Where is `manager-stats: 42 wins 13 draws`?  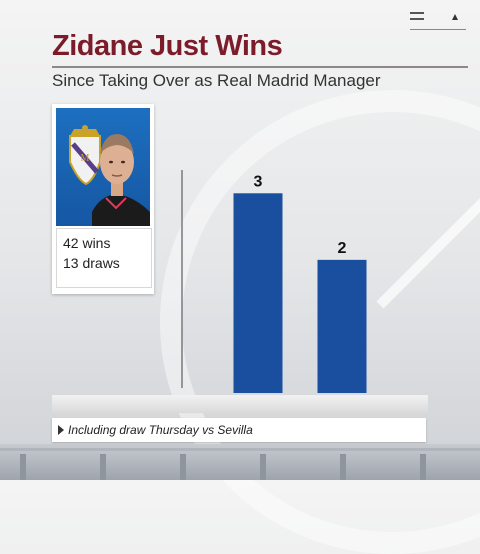
manager-stats: 42 wins 13 draws is located at coordinates (104, 258).